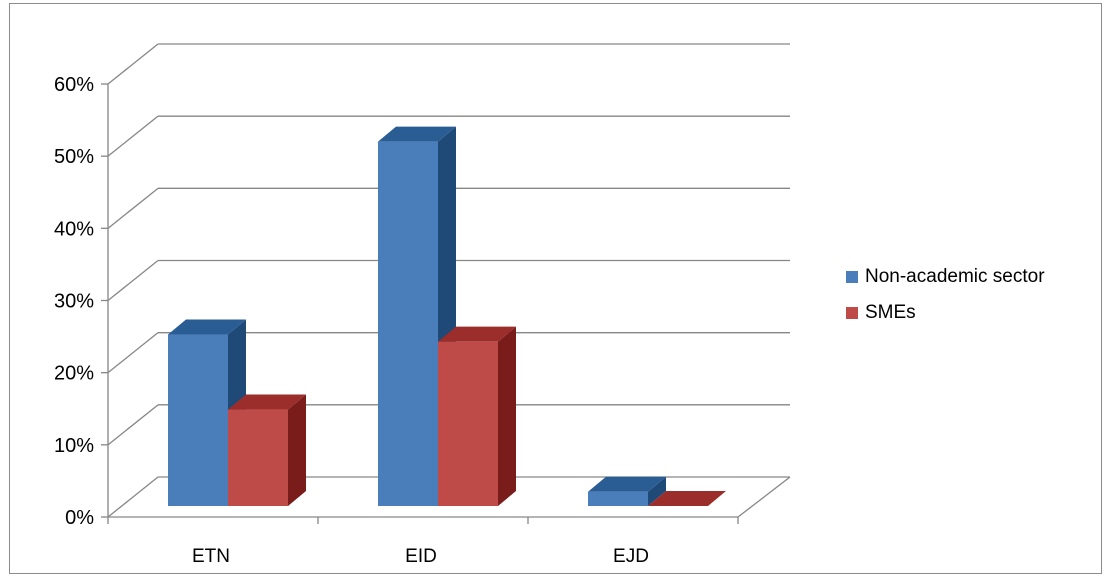  I want to click on legend: Non-academic sector SMEs, so click(945, 298).